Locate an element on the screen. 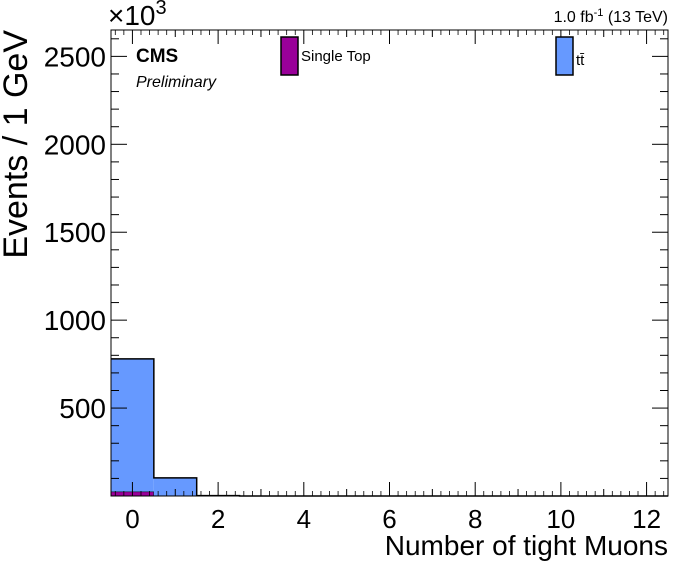 This screenshot has height=572, width=696. x-tick-label-10: 10 is located at coordinates (560, 519).